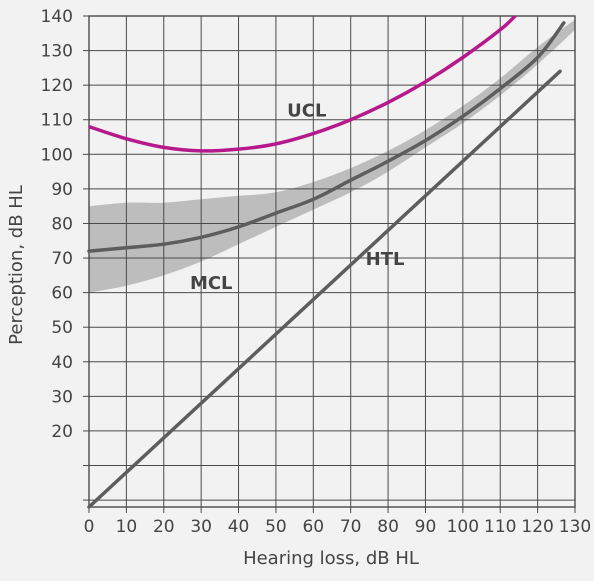 This screenshot has height=581, width=594. I want to click on x-axis-label: Hearing loss, dB HL, so click(331, 558).